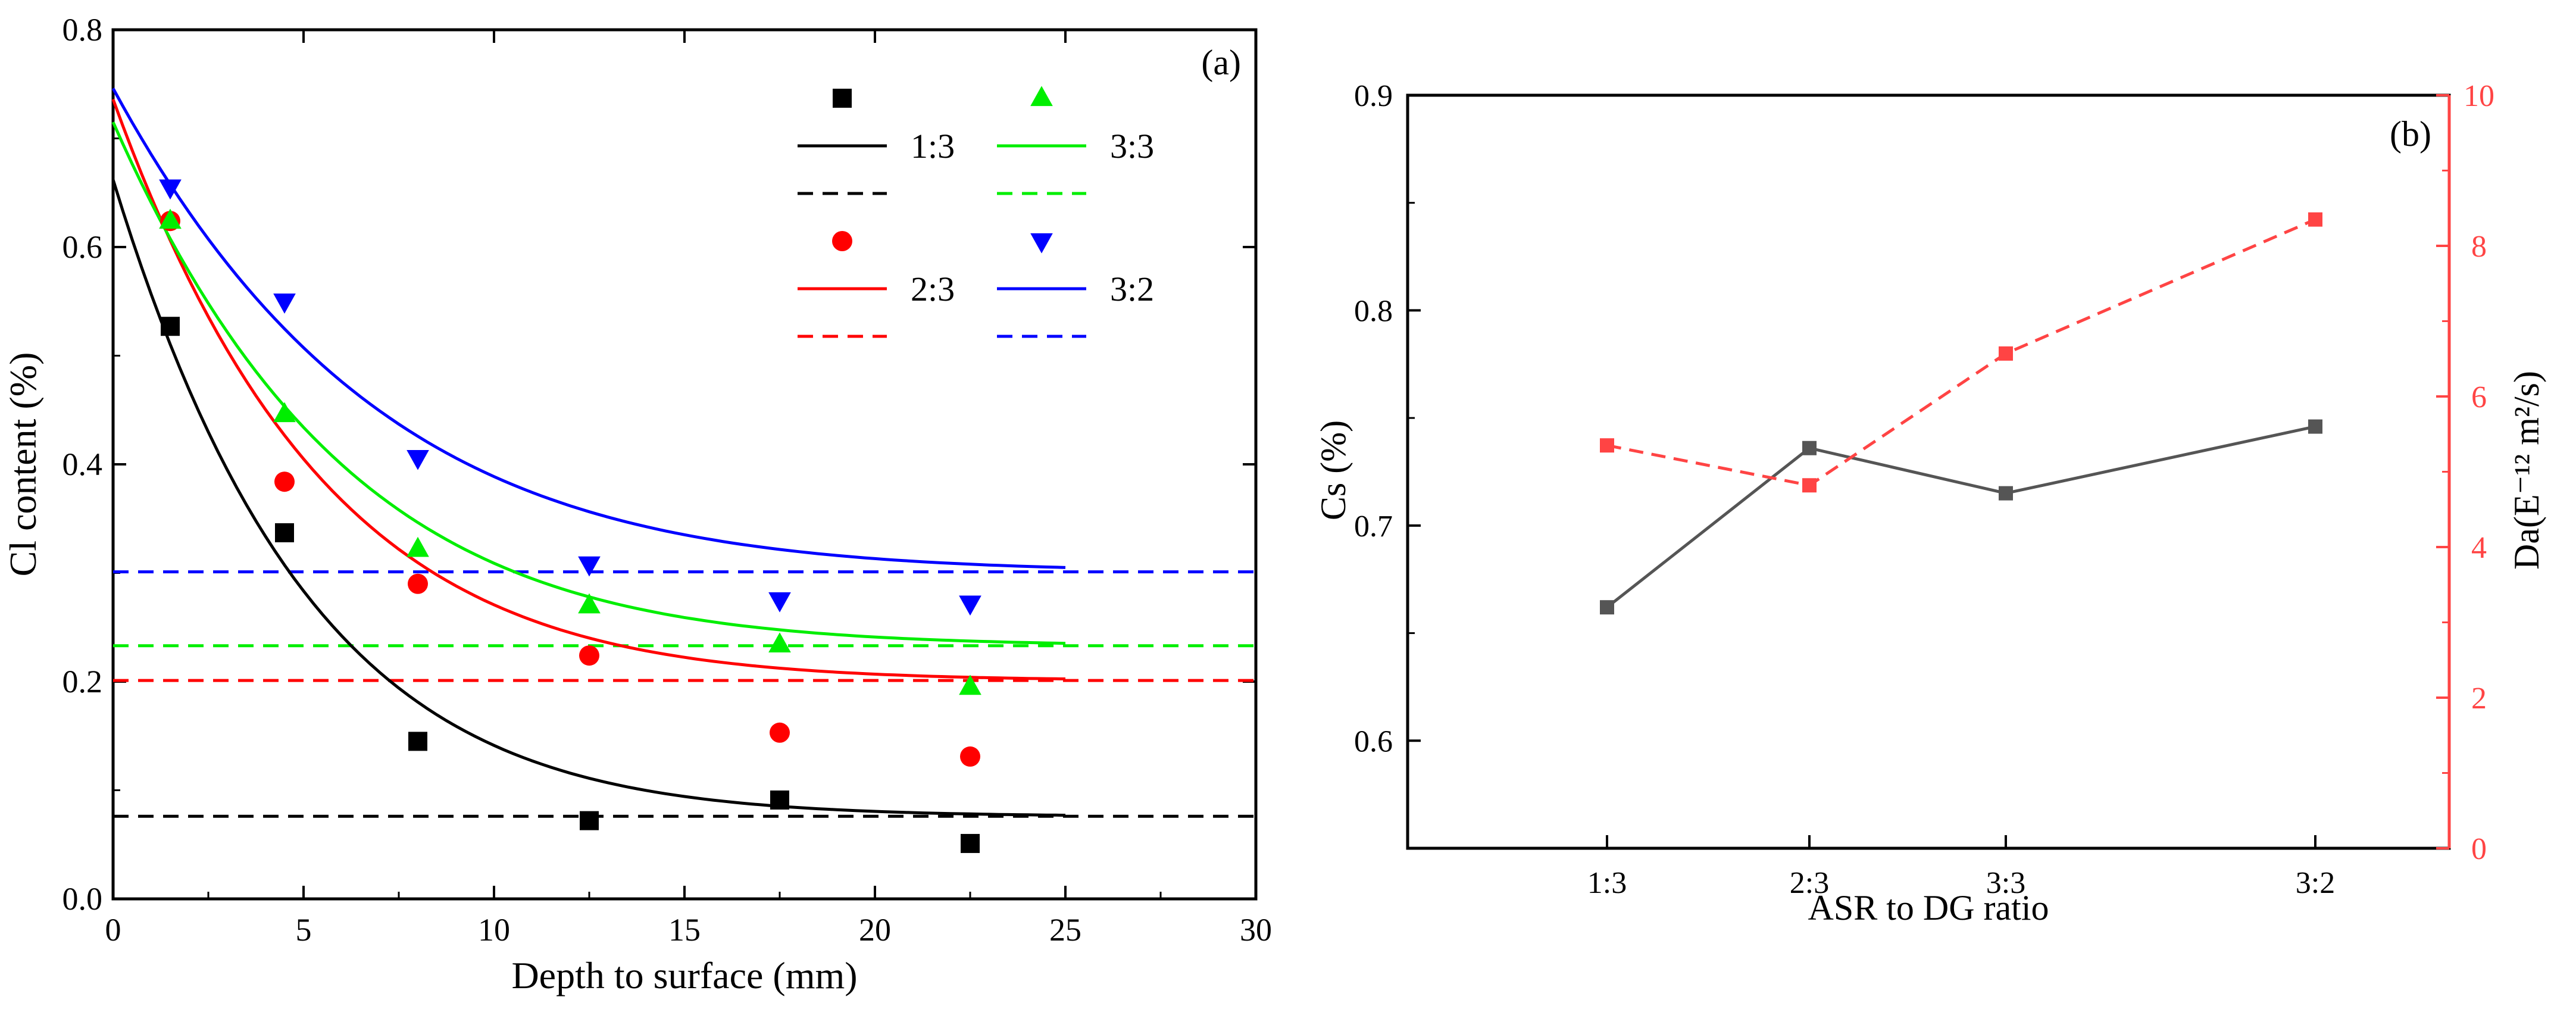 The height and width of the screenshot is (1009, 2576). I want to click on y-axis-label-b: Cs (%), so click(1333, 470).